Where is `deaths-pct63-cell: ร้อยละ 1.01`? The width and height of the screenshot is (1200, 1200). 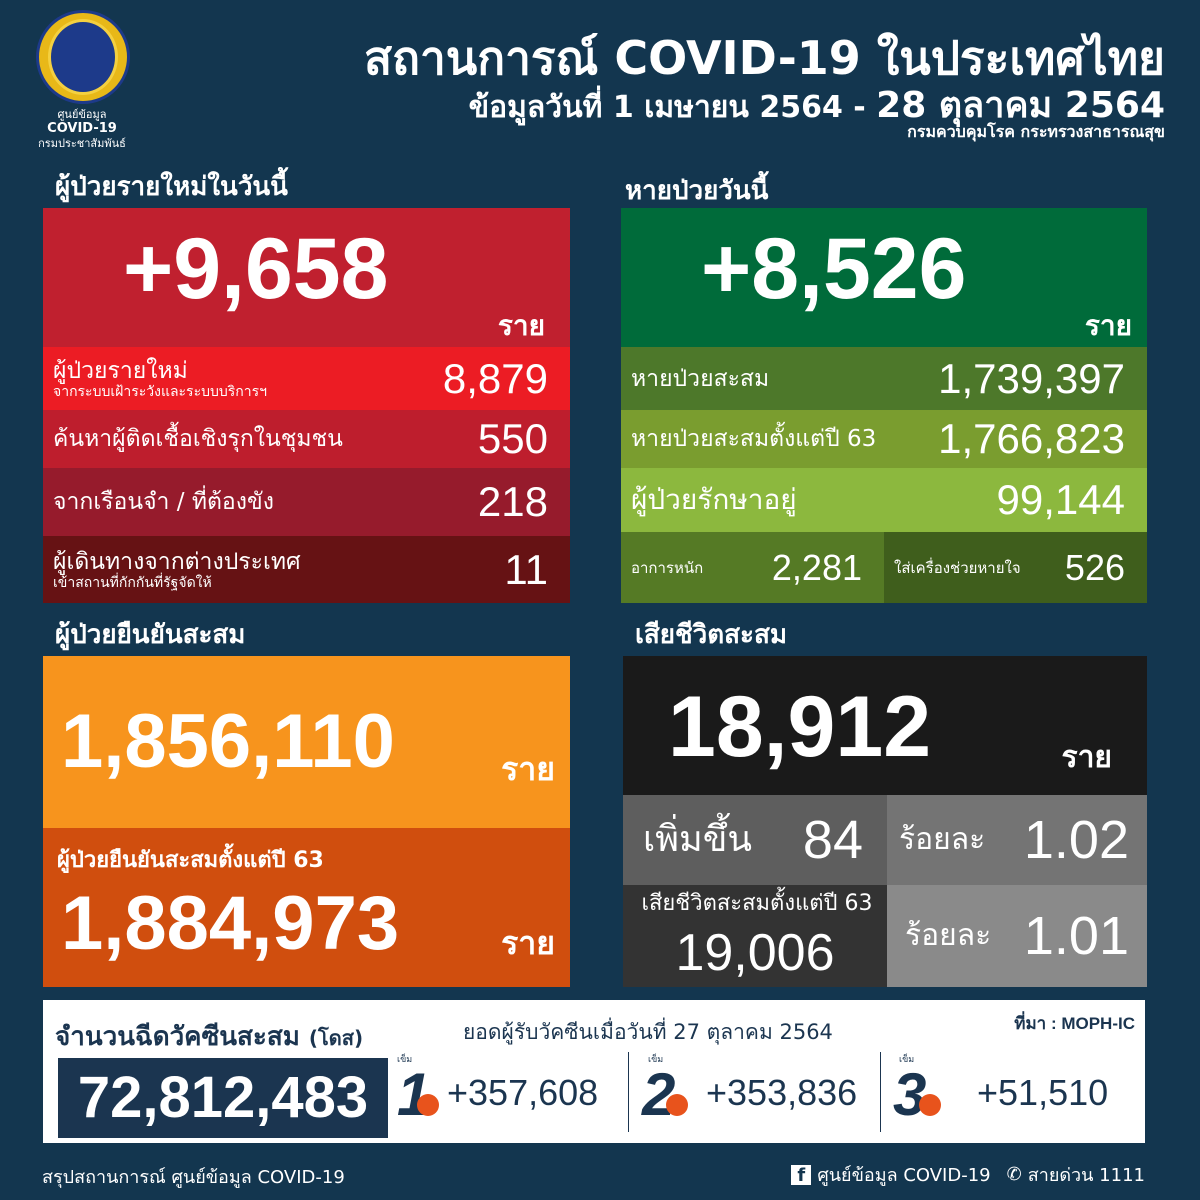 deaths-pct63-cell: ร้อยละ 1.01 is located at coordinates (1017, 936).